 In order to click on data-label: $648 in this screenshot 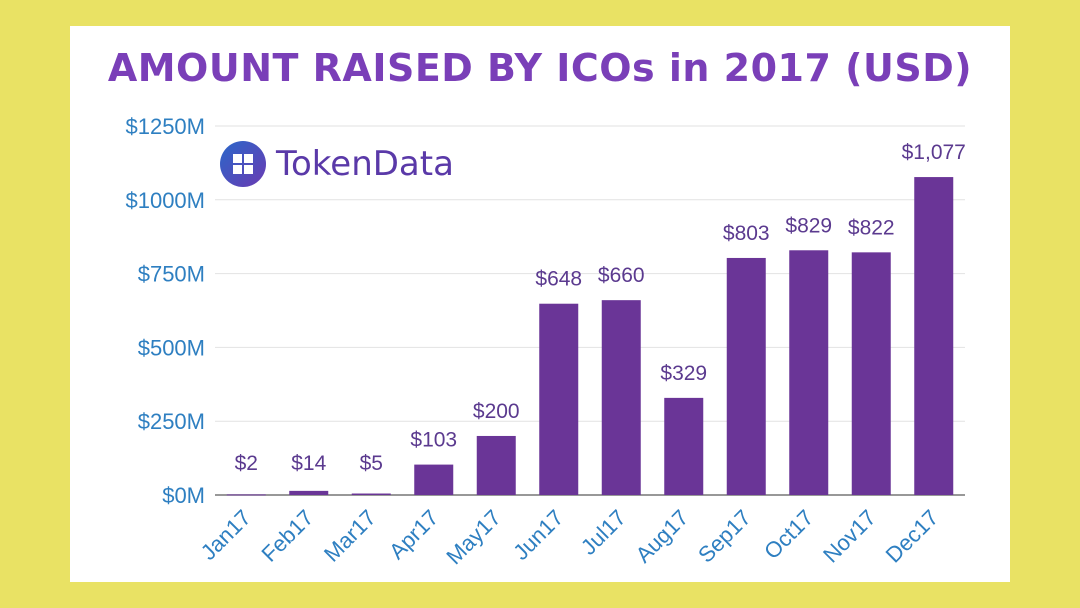, I will do `click(558, 279)`.